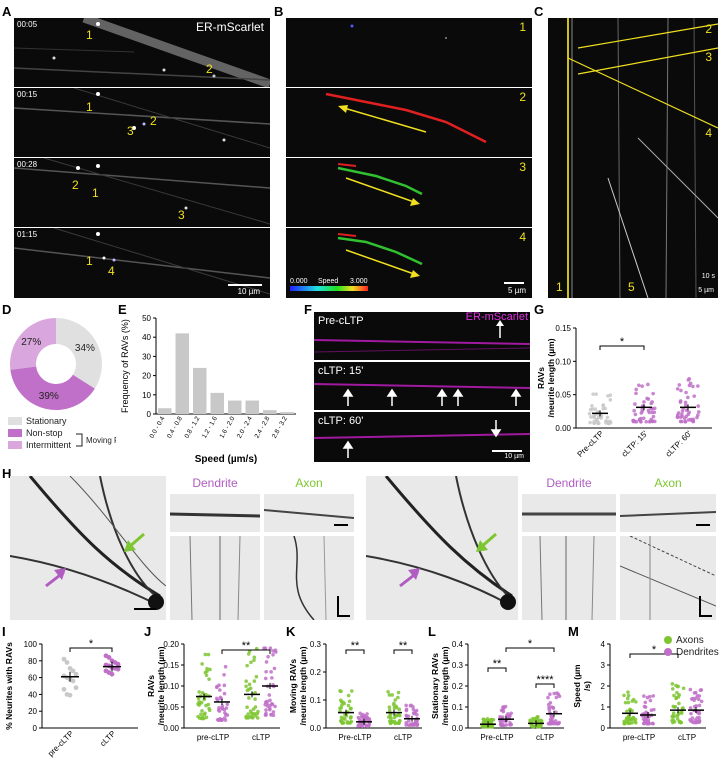 The width and height of the screenshot is (723, 767). Describe the element at coordinates (668, 483) in the screenshot. I see `axon-label: Axon` at that location.